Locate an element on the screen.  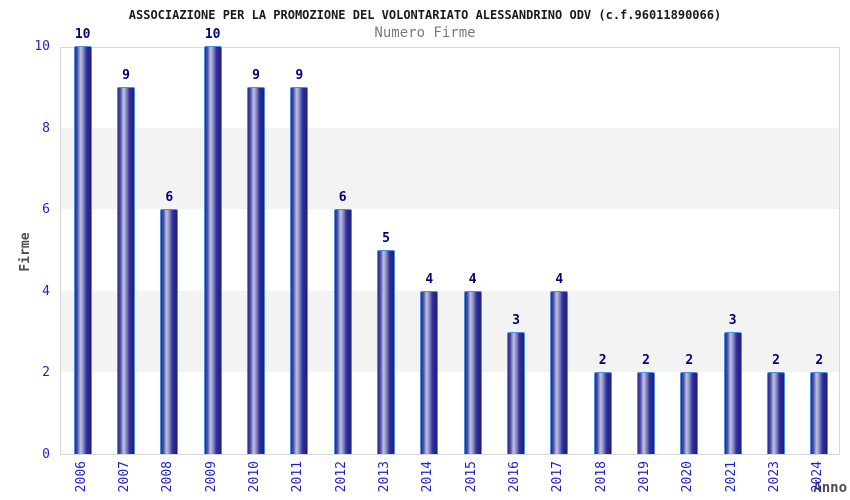
bar-2019 is located at coordinates (646, 413).